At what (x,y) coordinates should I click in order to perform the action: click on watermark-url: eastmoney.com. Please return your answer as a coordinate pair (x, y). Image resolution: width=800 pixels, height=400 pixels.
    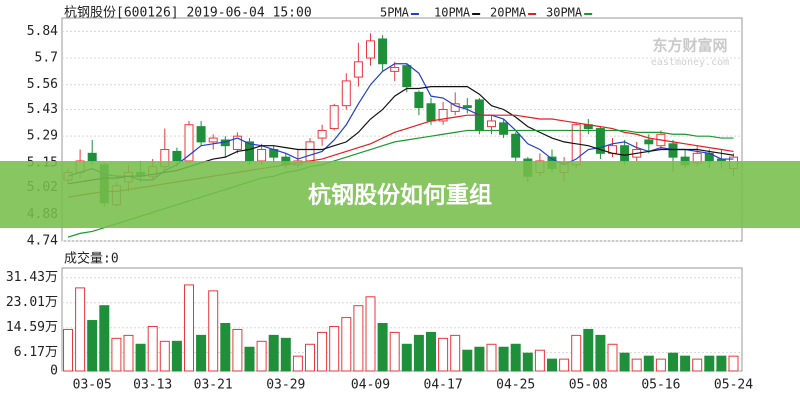
    Looking at the image, I should click on (690, 62).